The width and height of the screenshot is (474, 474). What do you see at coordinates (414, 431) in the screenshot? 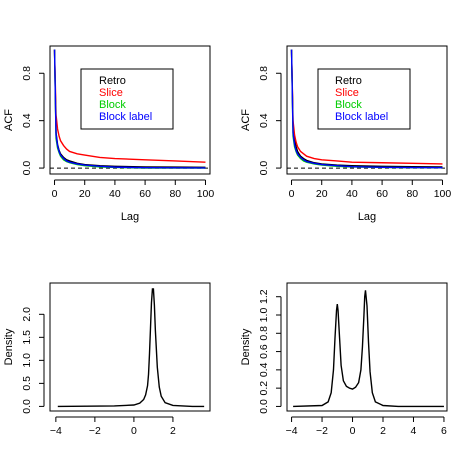
I see `x-tick-label: 4` at bounding box center [414, 431].